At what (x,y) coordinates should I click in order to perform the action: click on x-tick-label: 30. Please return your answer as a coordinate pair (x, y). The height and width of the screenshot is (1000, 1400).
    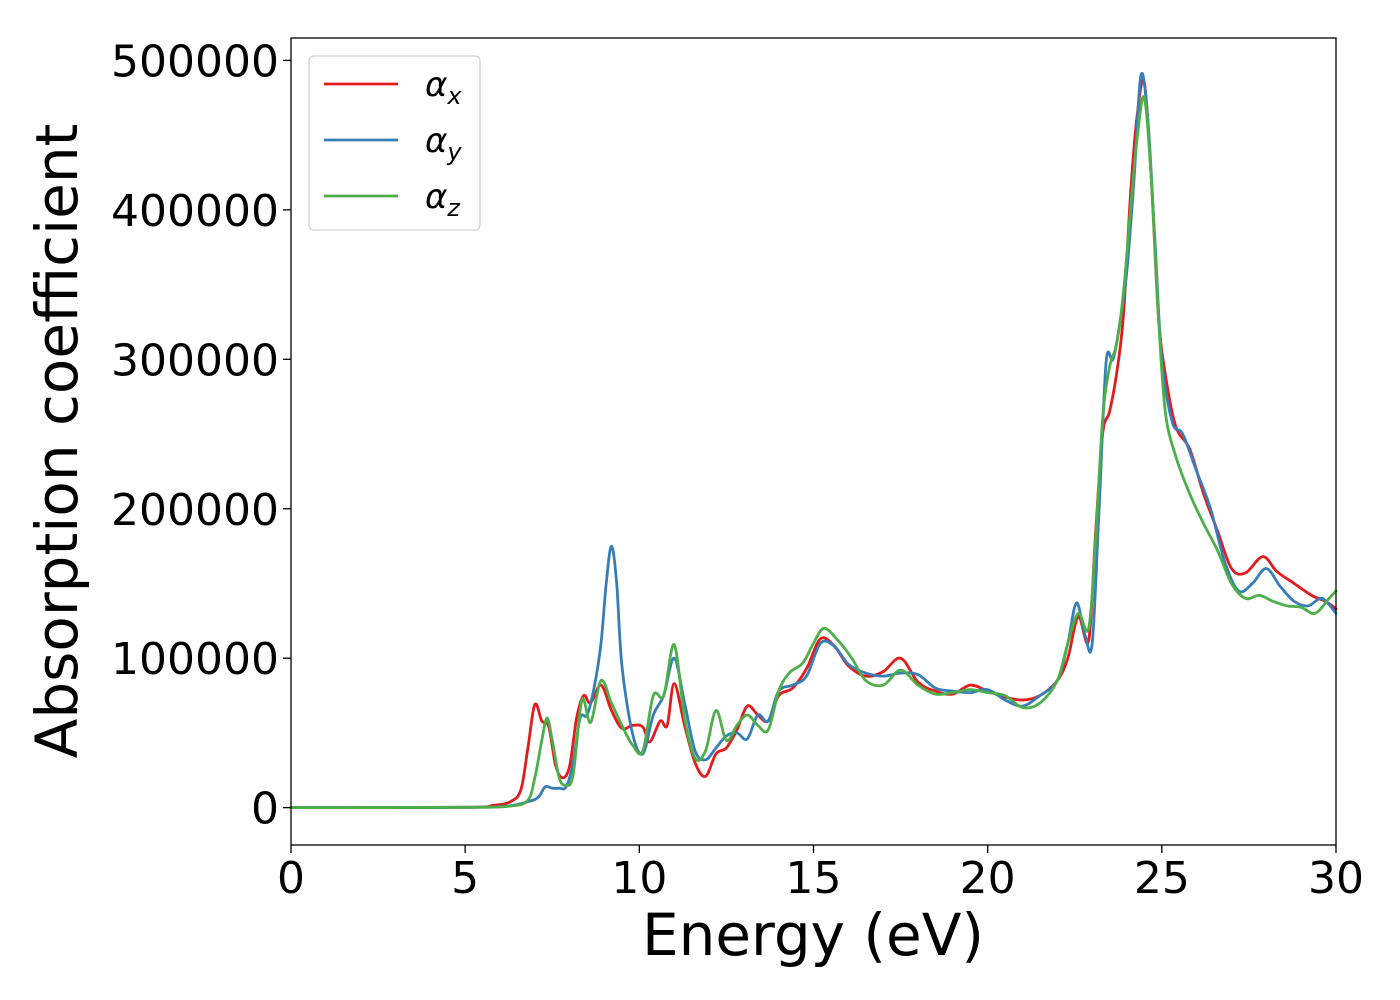
    Looking at the image, I should click on (1336, 878).